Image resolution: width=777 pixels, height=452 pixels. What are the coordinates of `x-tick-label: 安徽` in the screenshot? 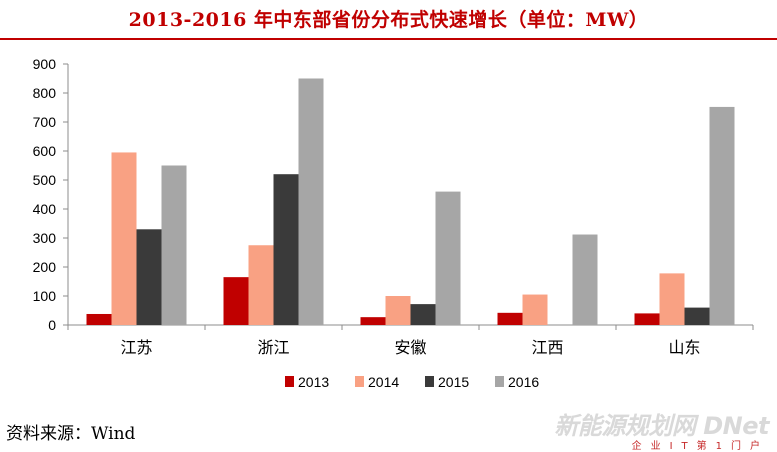 It's located at (410, 347).